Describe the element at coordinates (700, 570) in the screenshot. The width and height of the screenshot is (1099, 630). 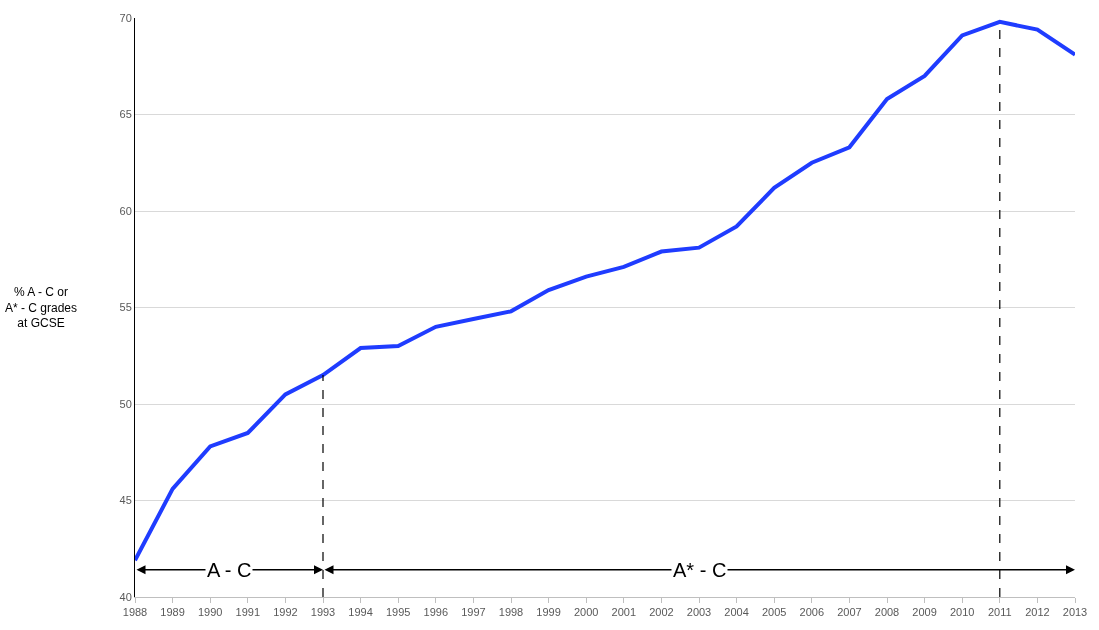
I see `annotation: A* - C` at that location.